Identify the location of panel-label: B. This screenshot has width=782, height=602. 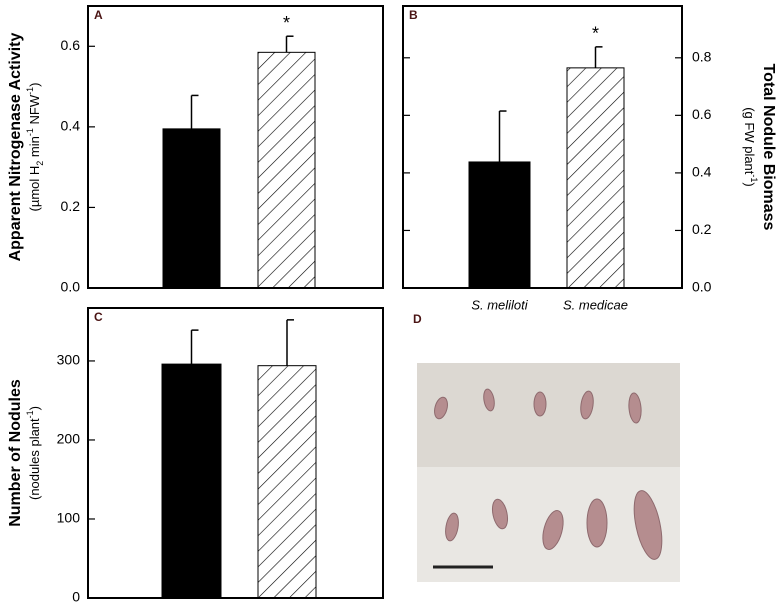
(413, 15).